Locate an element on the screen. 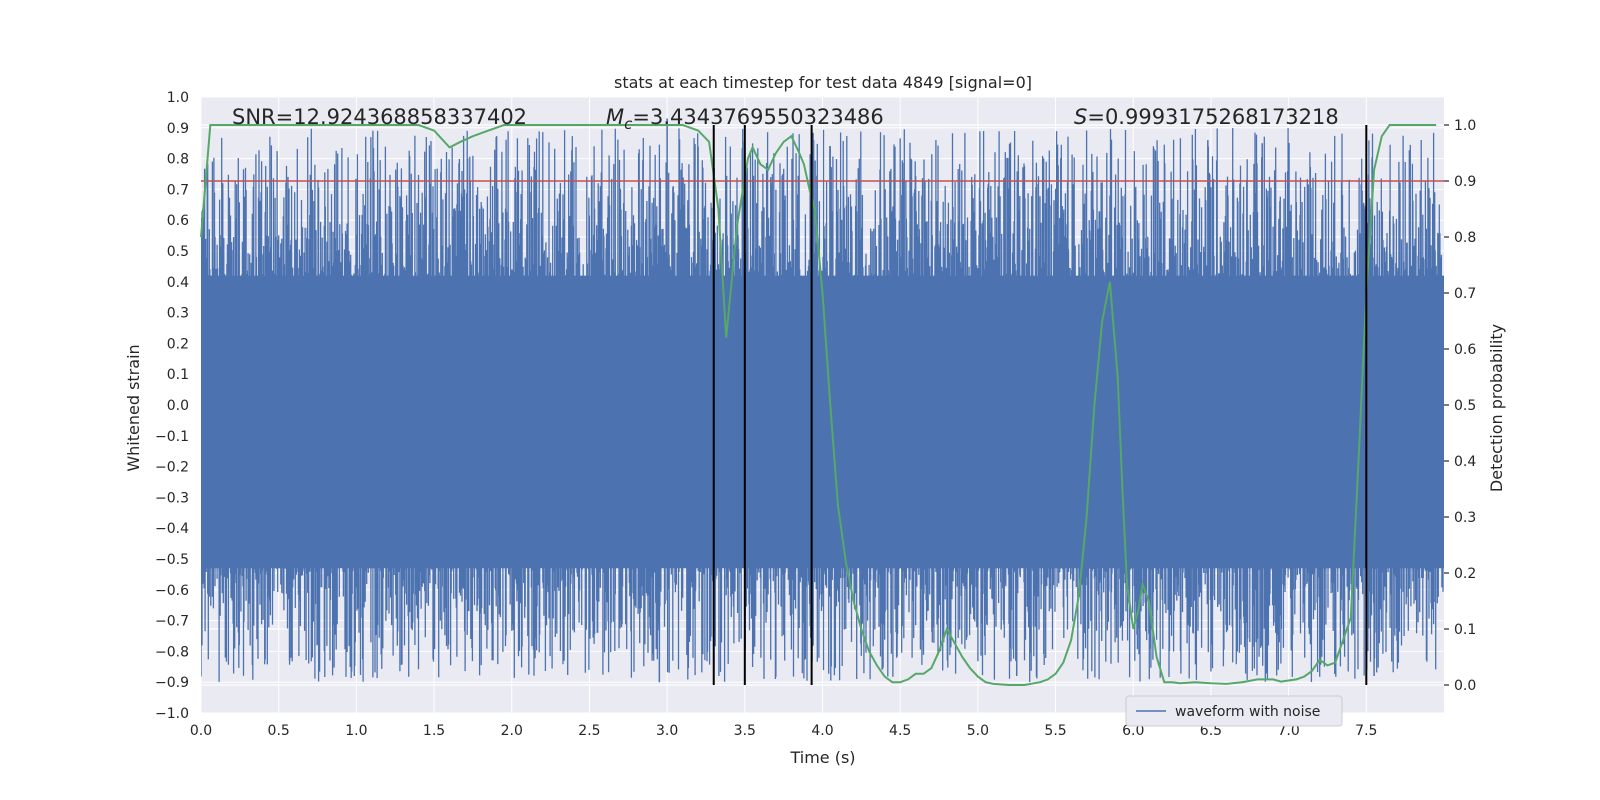 The width and height of the screenshot is (1600, 800). y-tick-label: 0.9 is located at coordinates (178, 129).